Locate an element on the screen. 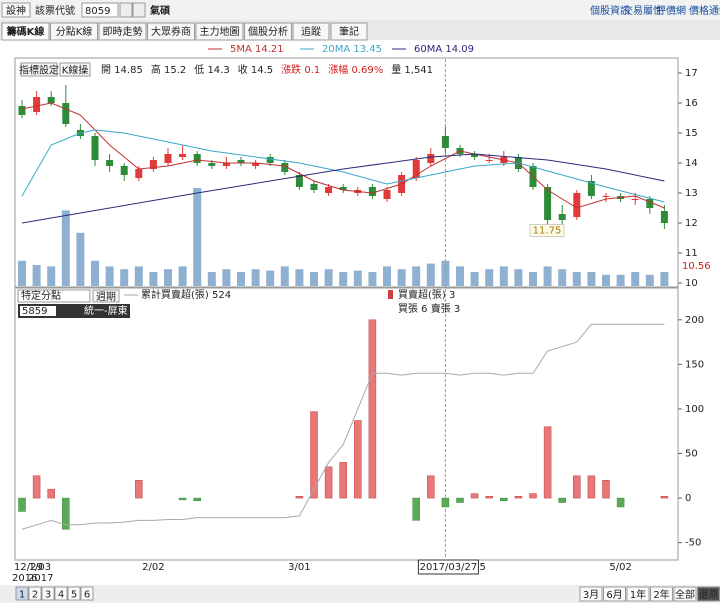  broker-select is located at coordinates (54, 296).